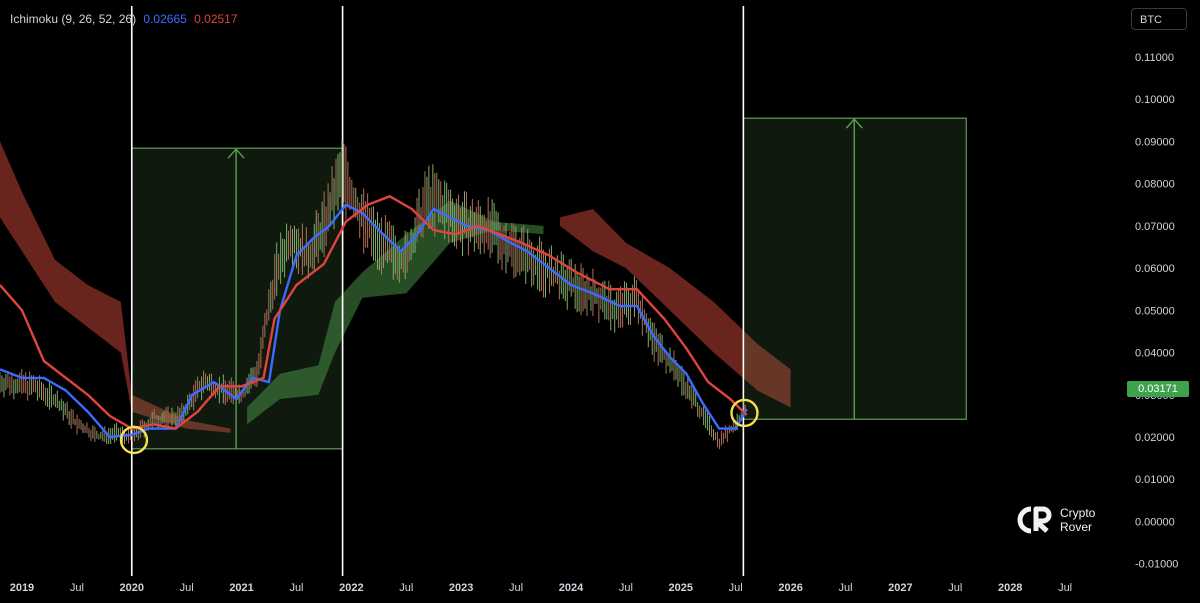 Image resolution: width=1200 pixels, height=603 pixels. What do you see at coordinates (1010, 588) in the screenshot?
I see `x-tick-label: 2028` at bounding box center [1010, 588].